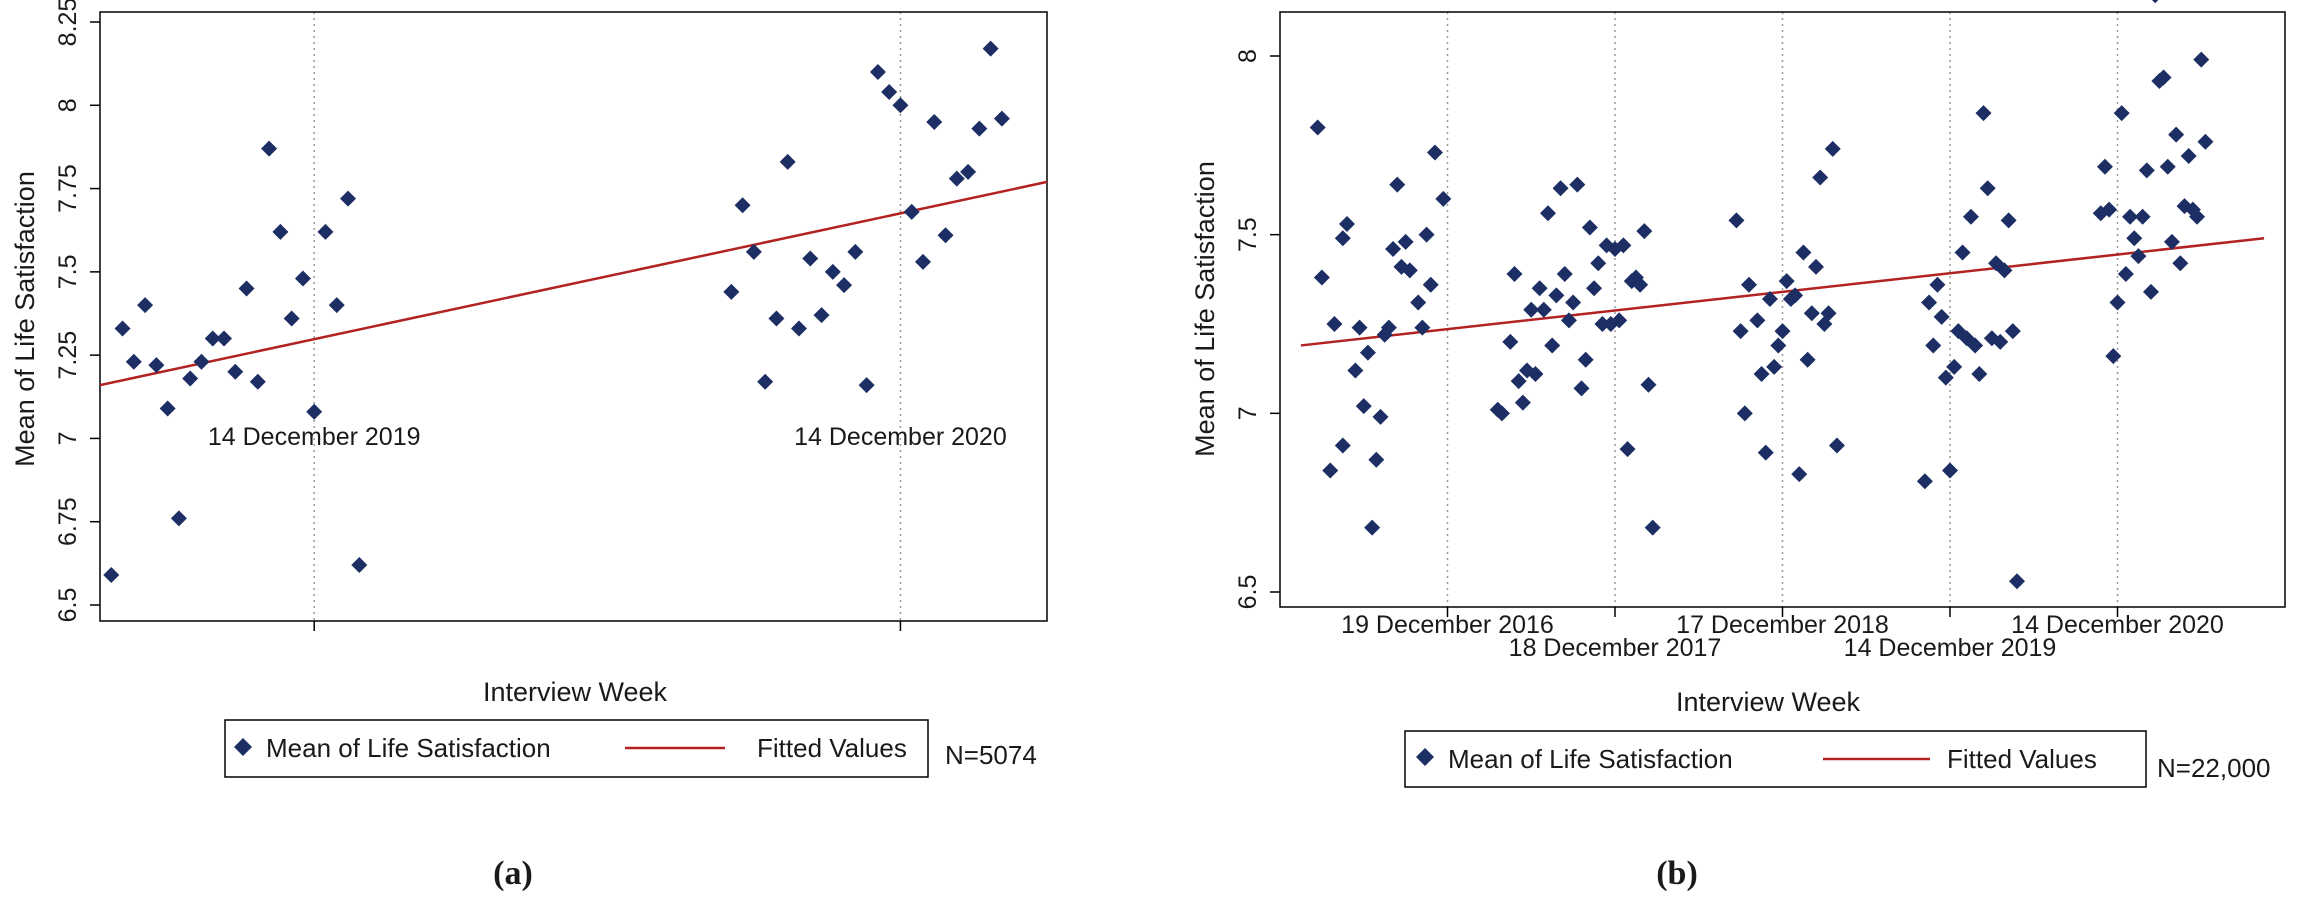 This screenshot has height=924, width=2305. Describe the element at coordinates (576, 748) in the screenshot. I see `panel-a-legend-box` at that location.